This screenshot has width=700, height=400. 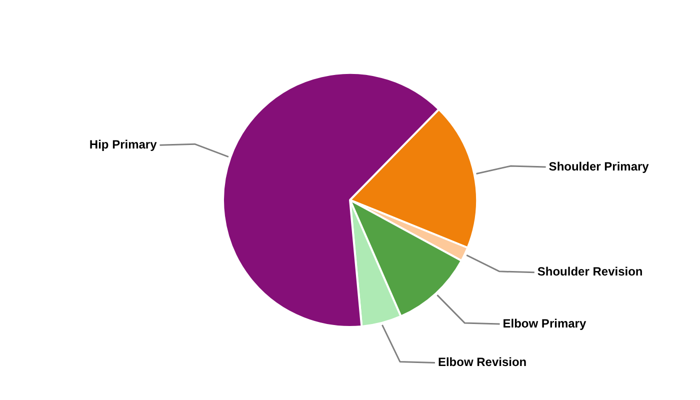 I want to click on slice-label: Shoulder Revision, so click(x=590, y=271).